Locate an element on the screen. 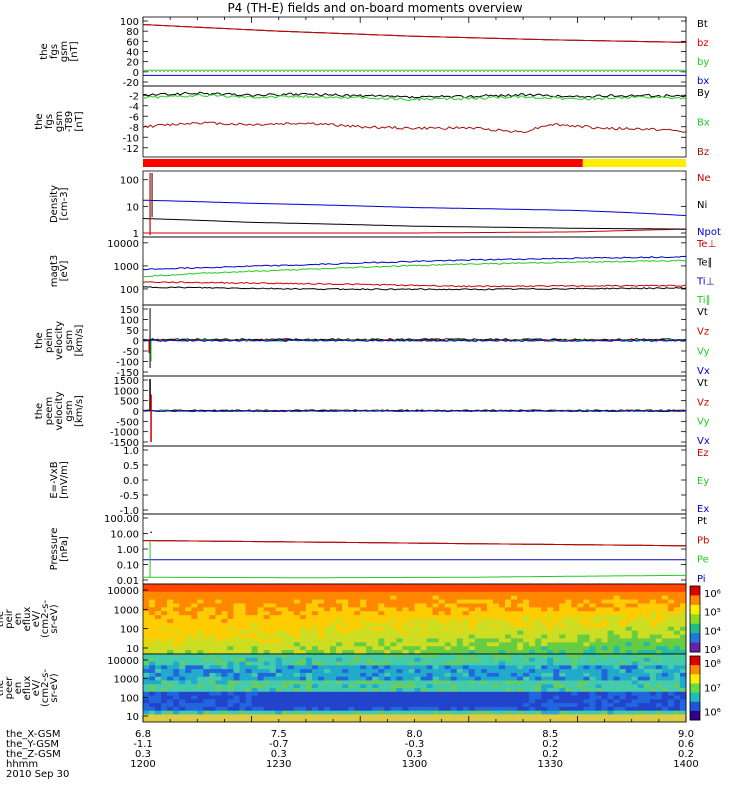 The height and width of the screenshot is (800, 750). series-fgs-bz is located at coordinates (414, 33).